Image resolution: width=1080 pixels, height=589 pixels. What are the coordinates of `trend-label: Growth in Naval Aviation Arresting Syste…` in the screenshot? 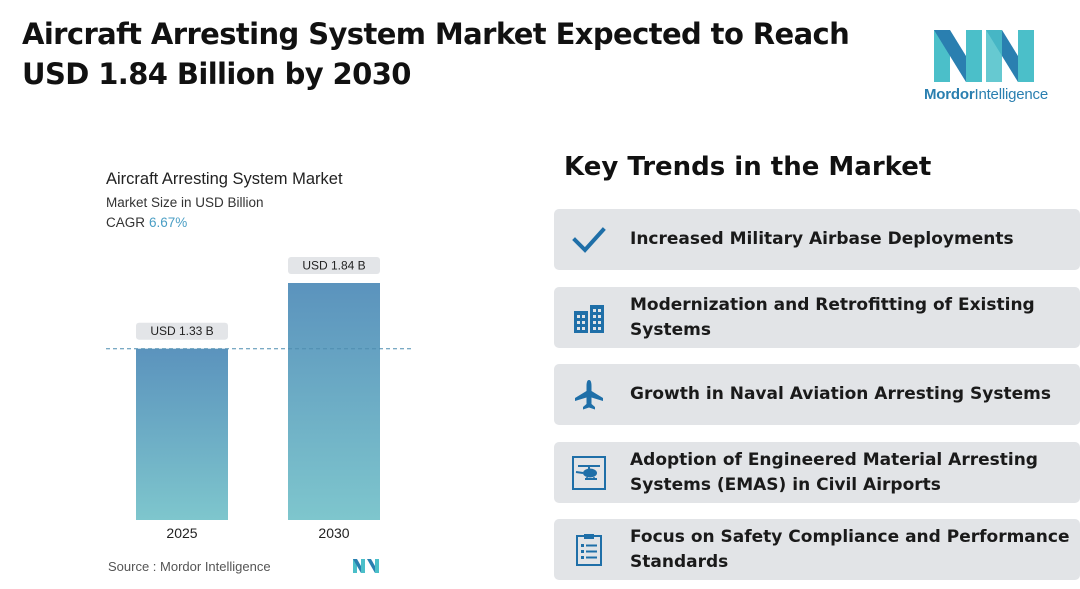 It's located at (840, 394).